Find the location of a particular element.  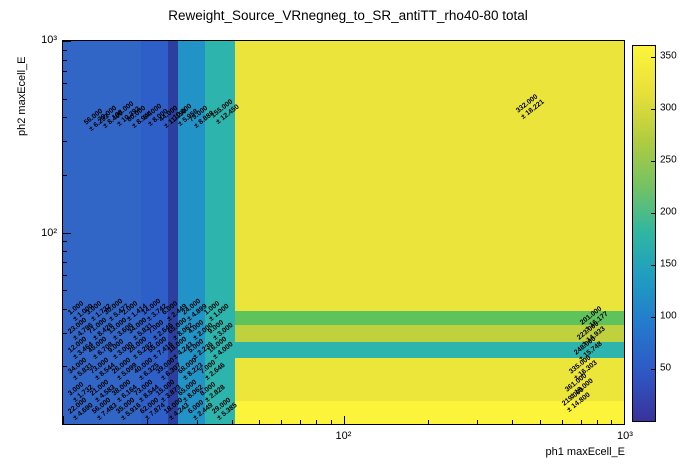

colorbar-tick-label: 350 is located at coordinates (668, 56).